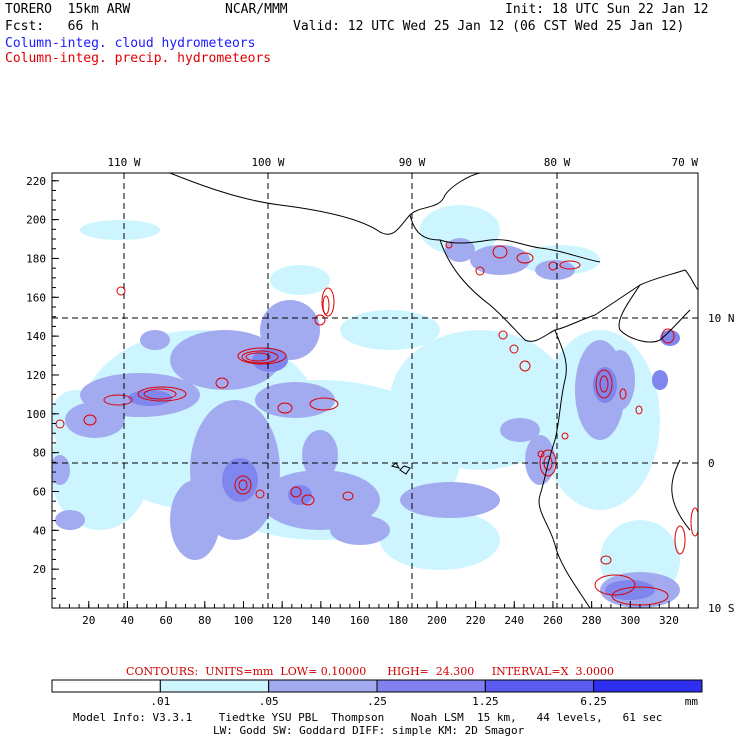  I want to click on y-tick-label: 140, so click(36, 336).